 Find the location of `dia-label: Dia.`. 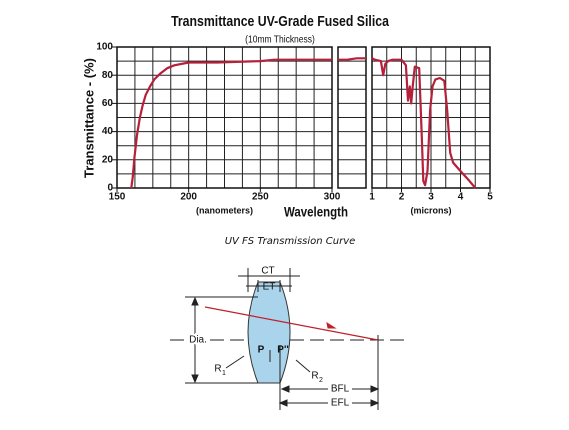

dia-label: Dia. is located at coordinates (198, 340).